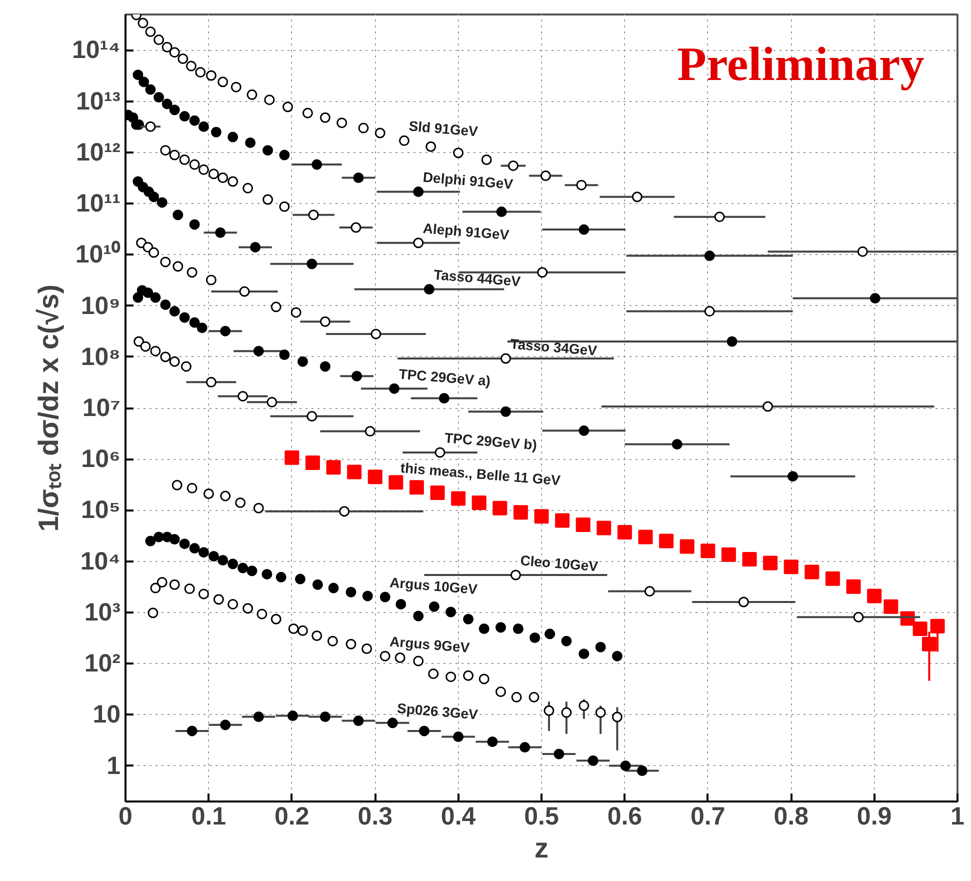 The image size is (971, 881). I want to click on y-tick-label: 10², so click(102, 664).